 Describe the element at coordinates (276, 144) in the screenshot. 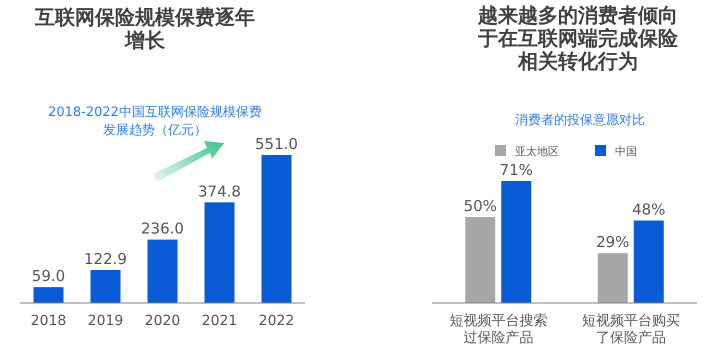

I see `data-label: 551.0` at that location.